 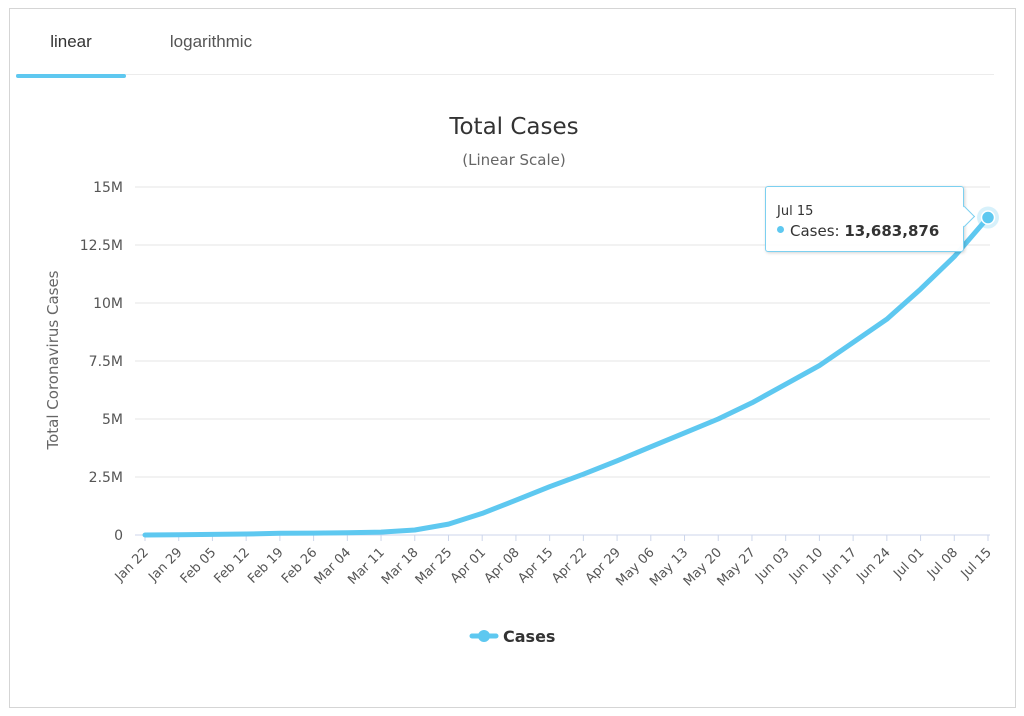 I want to click on data-tooltip: Jul 15 Cases: 13,683,876, so click(x=870, y=219).